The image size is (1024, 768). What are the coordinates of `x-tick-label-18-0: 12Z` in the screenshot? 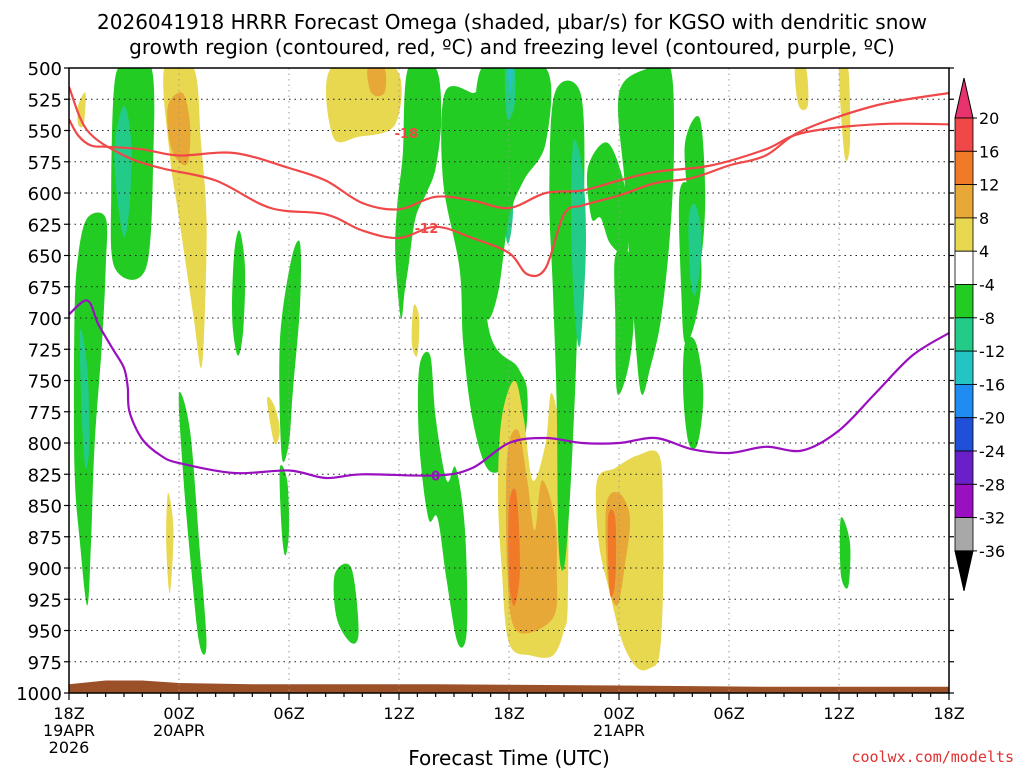 It's located at (398, 713).